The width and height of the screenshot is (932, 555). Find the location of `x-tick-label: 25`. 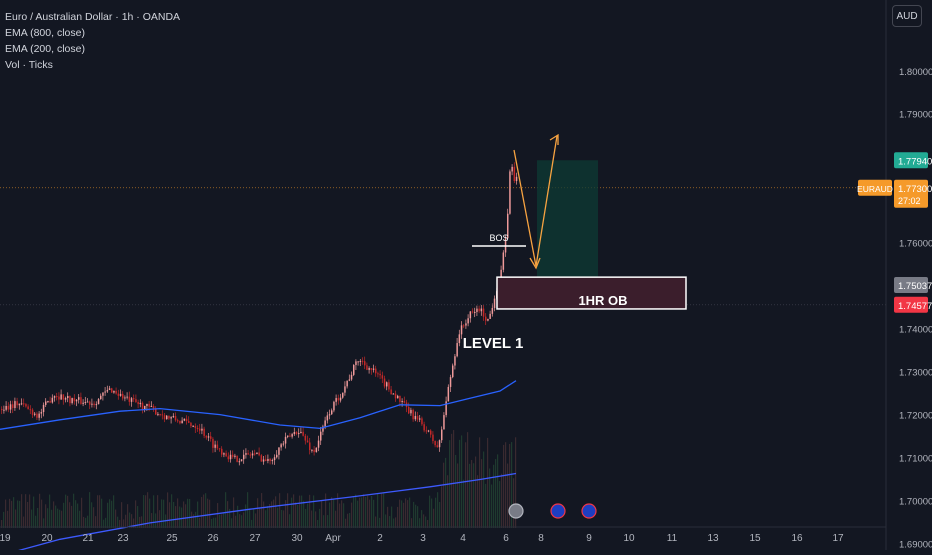

x-tick-label: 25 is located at coordinates (172, 538).